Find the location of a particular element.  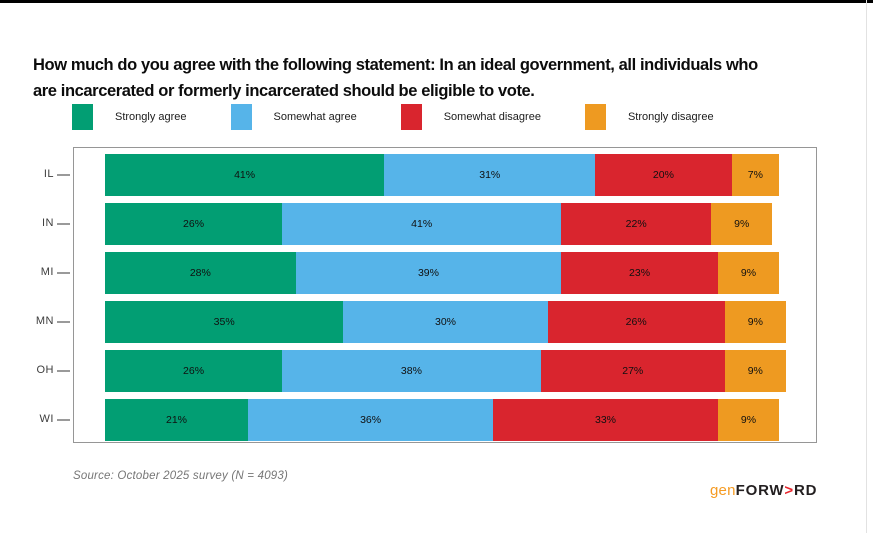

value-label: 33% is located at coordinates (606, 420).